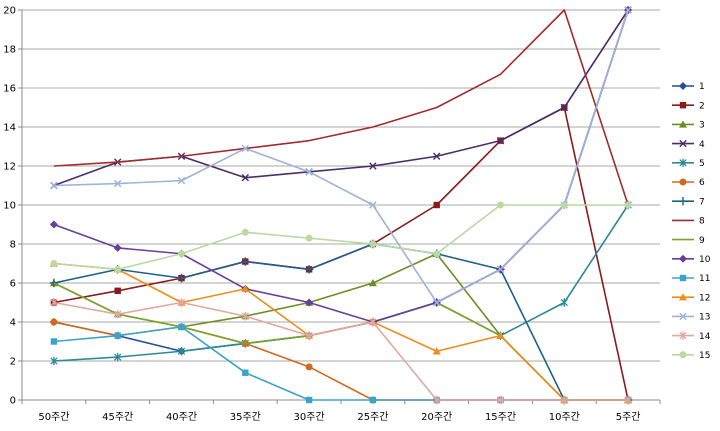  I want to click on legend-item-12: 12, so click(691, 298).